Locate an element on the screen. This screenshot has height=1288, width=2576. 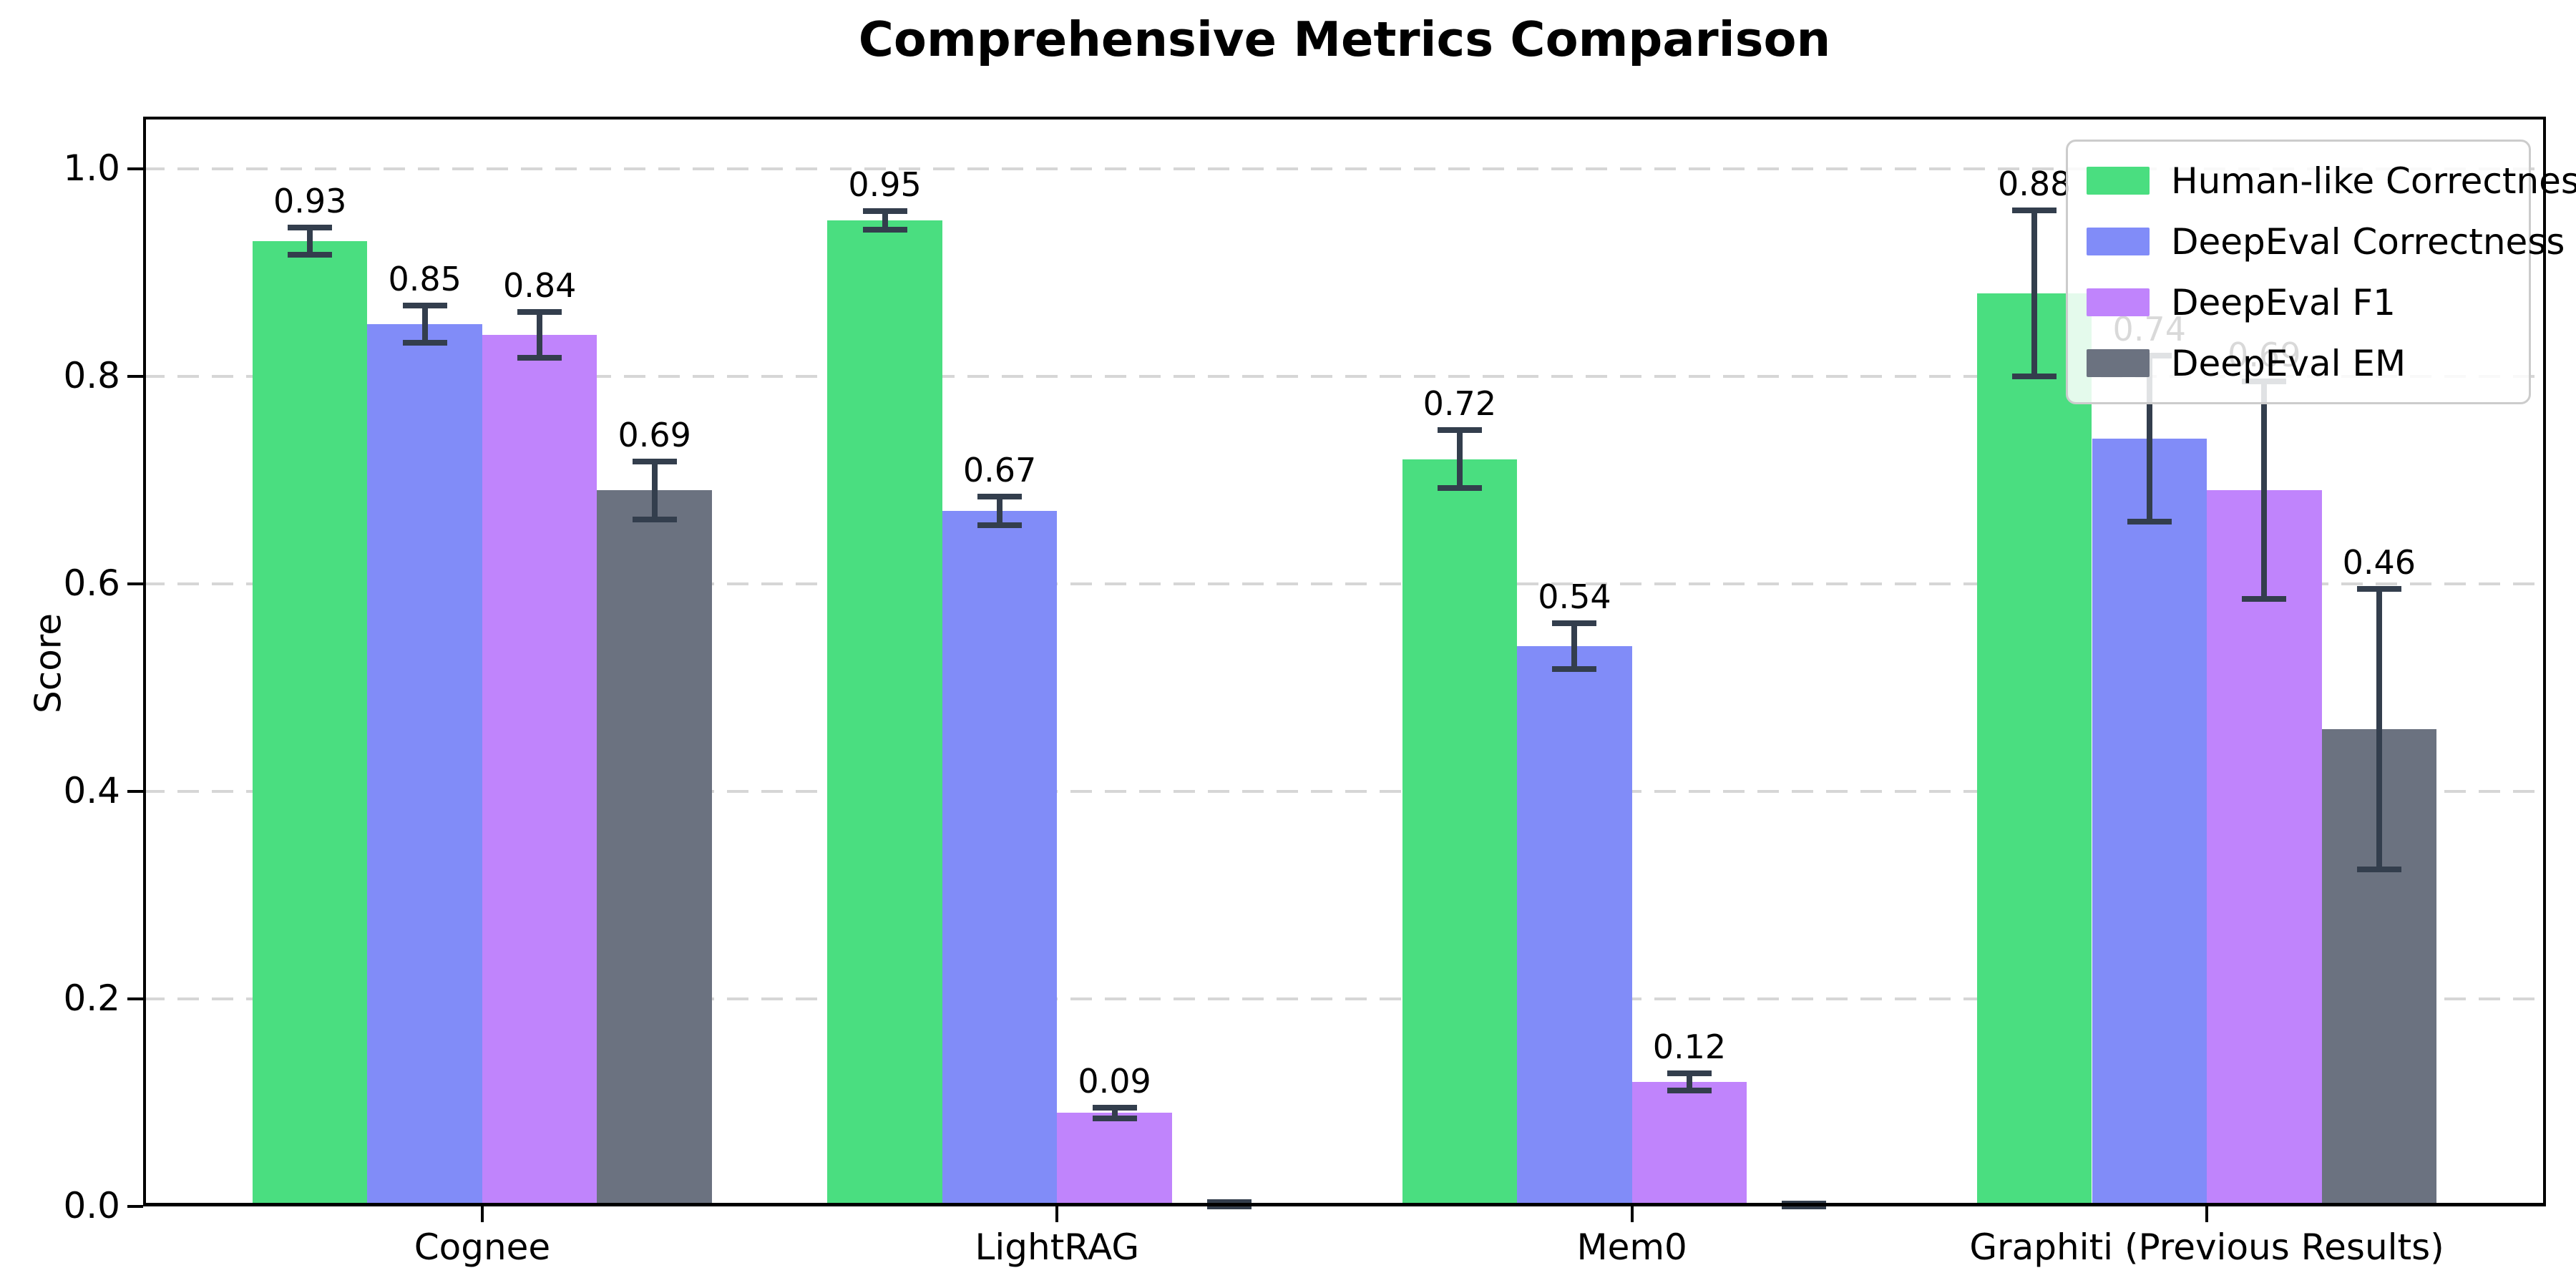
legend-item-1: DeepEval Correctness is located at coordinates (2326, 241).